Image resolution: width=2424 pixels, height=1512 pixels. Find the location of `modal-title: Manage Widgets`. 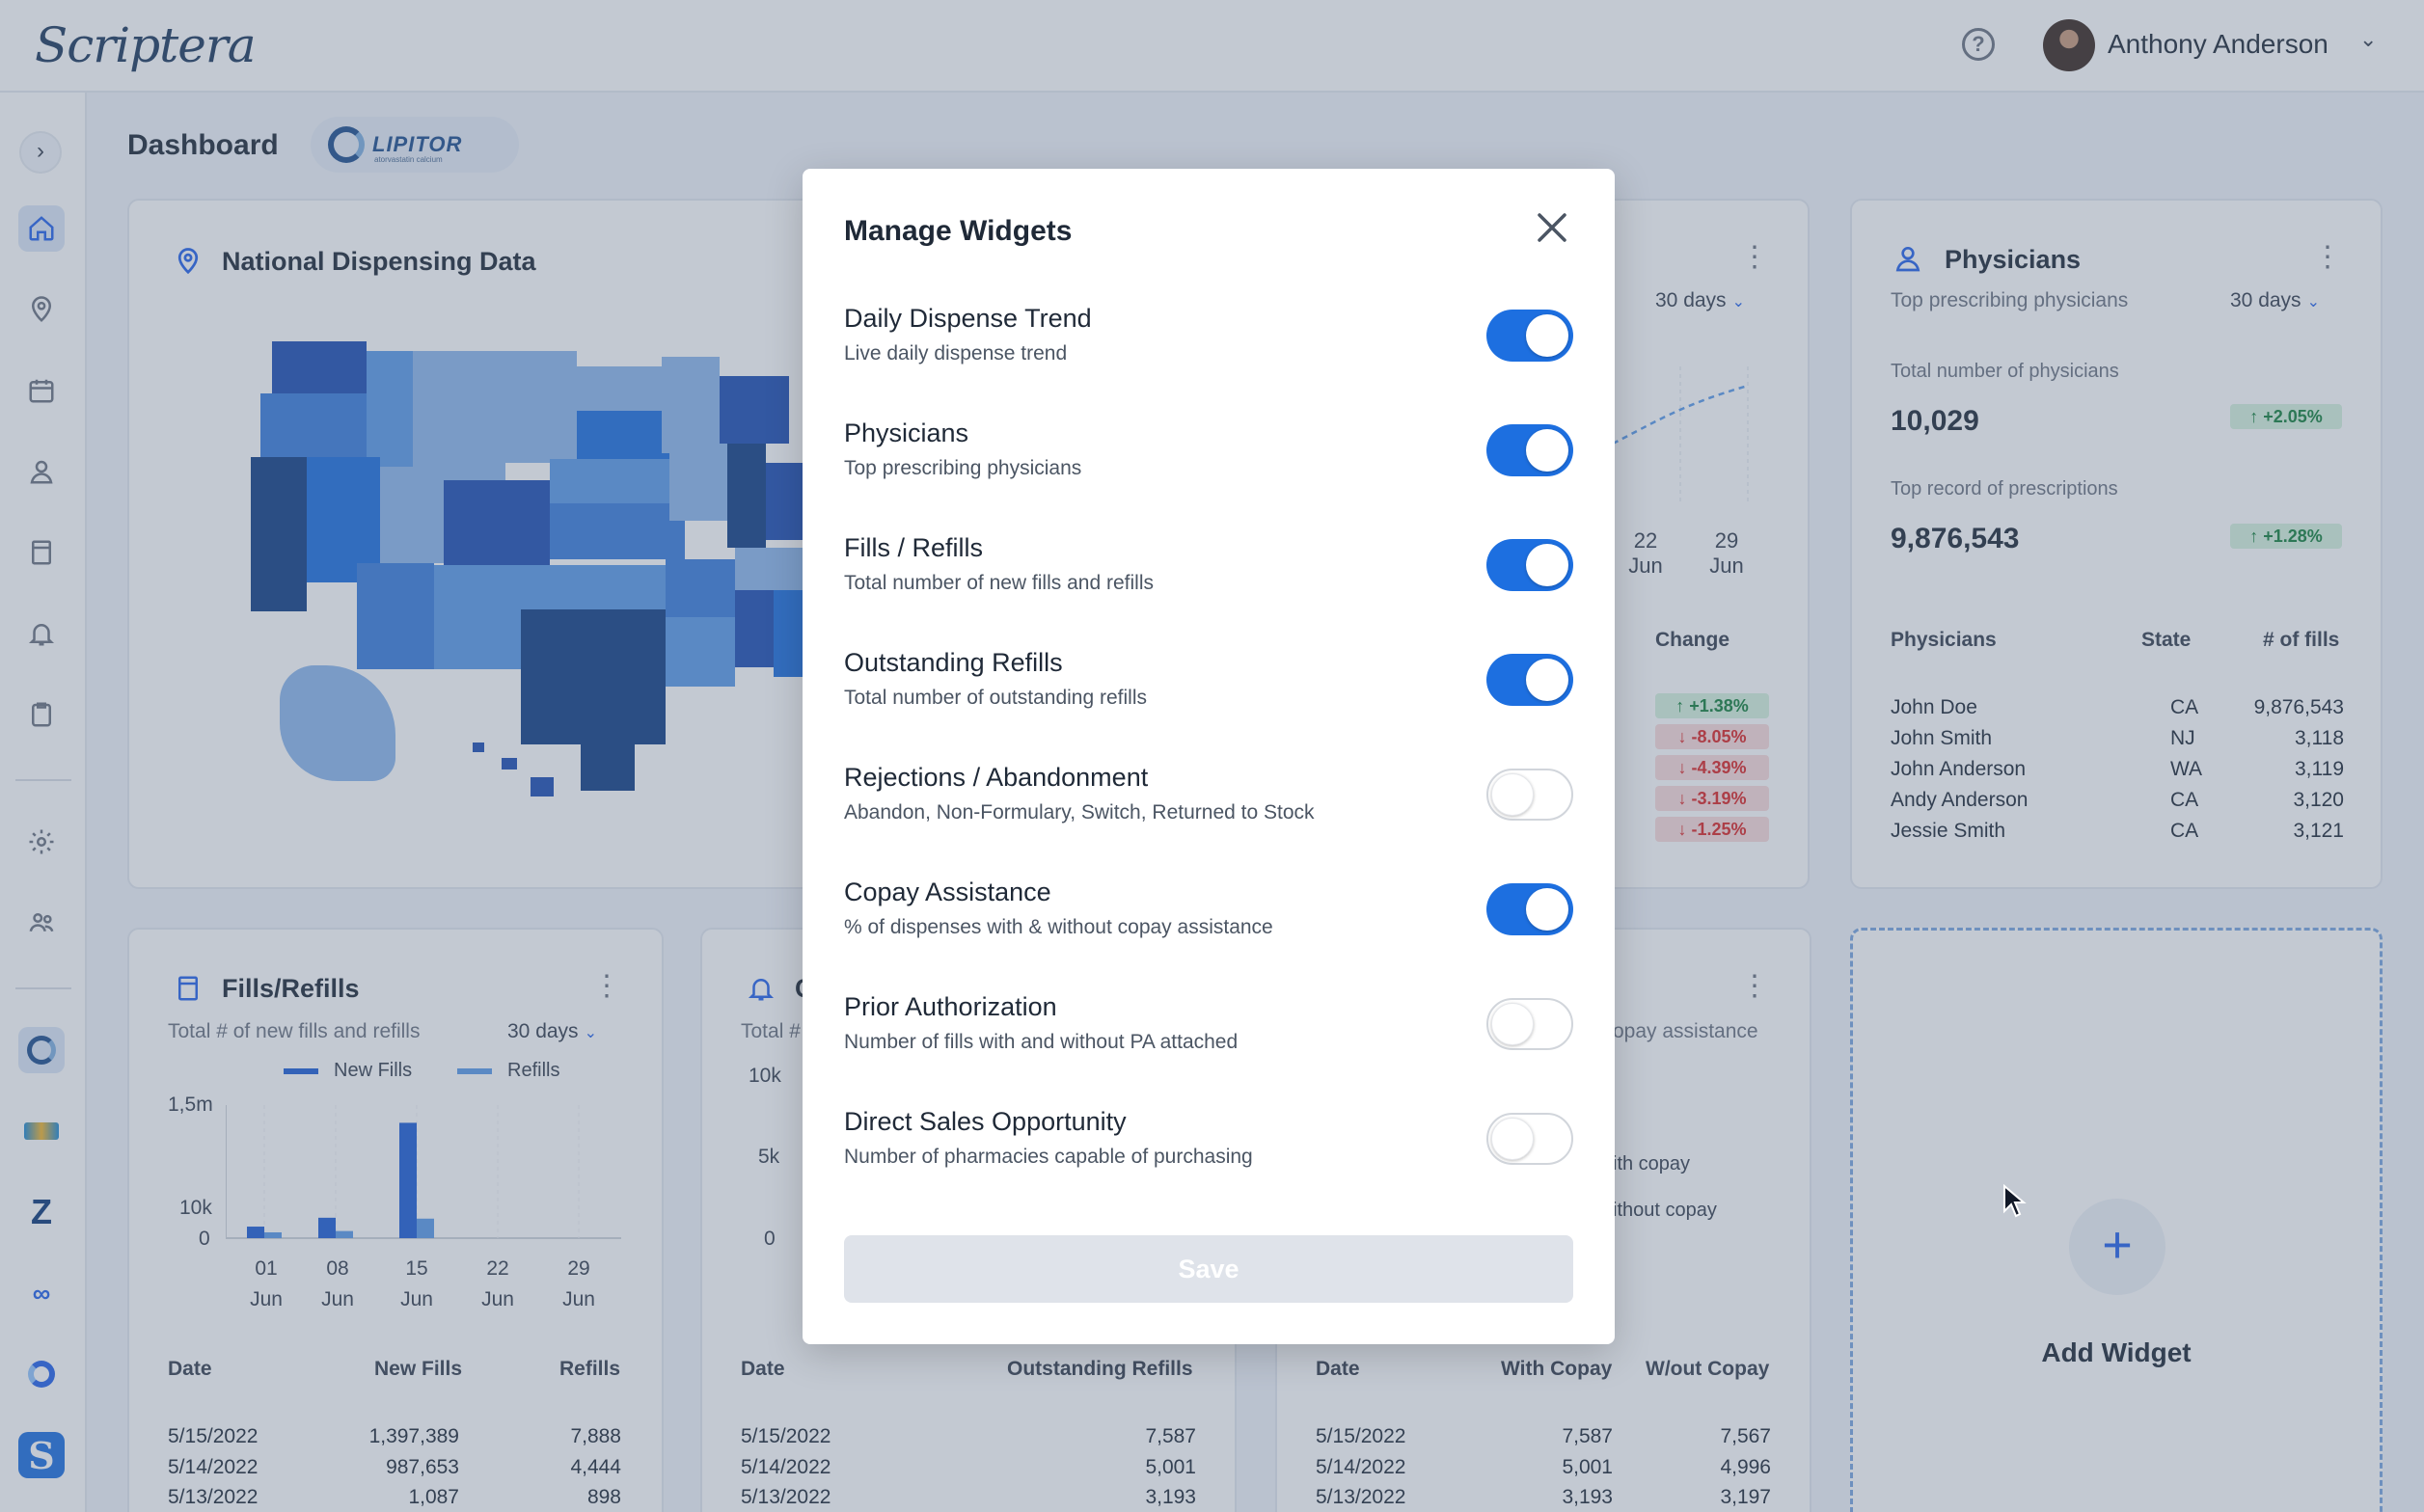

modal-title: Manage Widgets is located at coordinates (958, 231).